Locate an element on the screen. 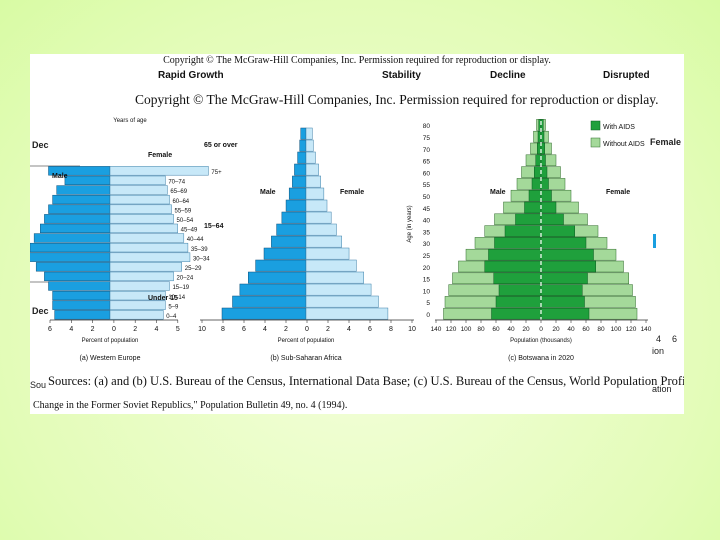 This screenshot has height=540, width=720. tick-label-botswana-age: 60 is located at coordinates (427, 173).